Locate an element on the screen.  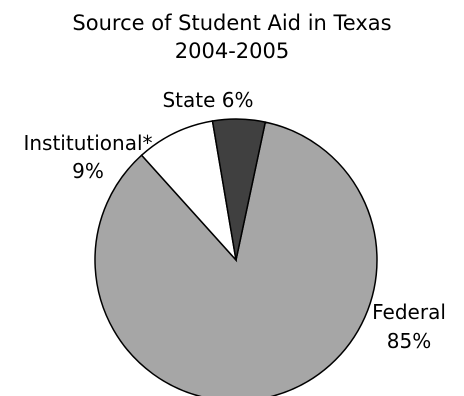
federal-label: Federal is located at coordinates (409, 312).